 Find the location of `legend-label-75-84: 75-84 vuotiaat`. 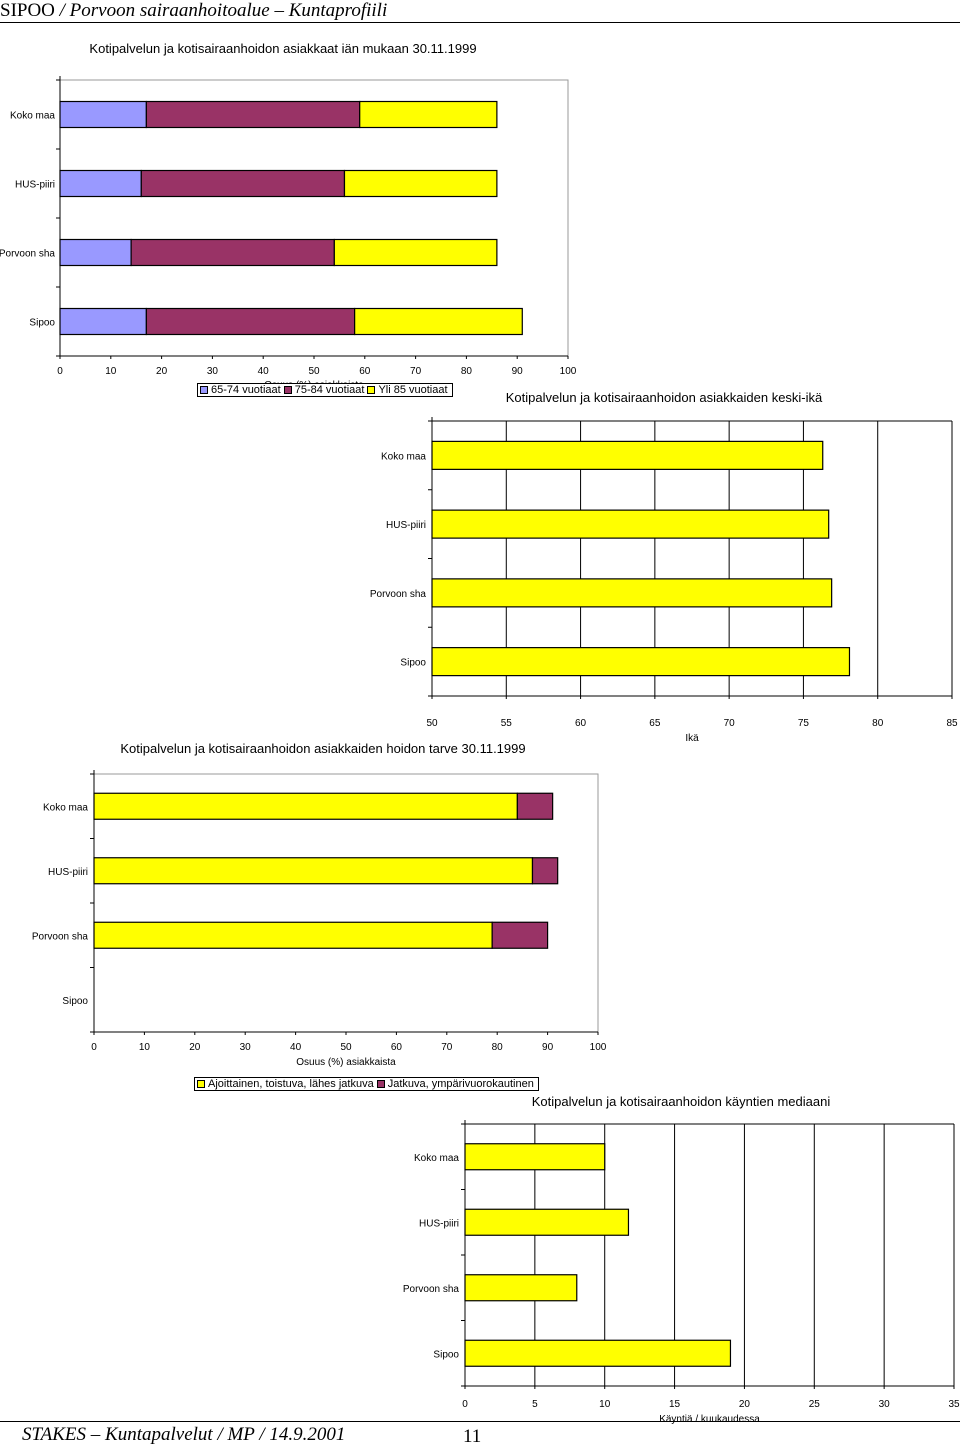

legend-label-75-84: 75-84 vuotiaat is located at coordinates (329, 390).